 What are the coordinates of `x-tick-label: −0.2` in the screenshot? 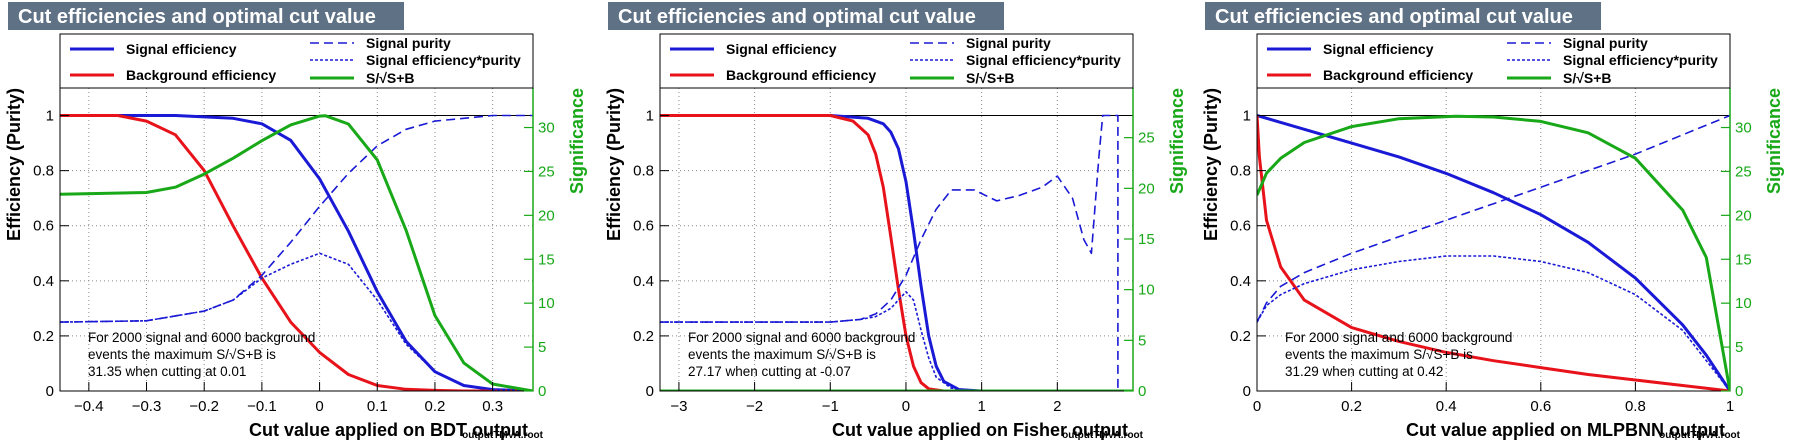 It's located at (204, 406).